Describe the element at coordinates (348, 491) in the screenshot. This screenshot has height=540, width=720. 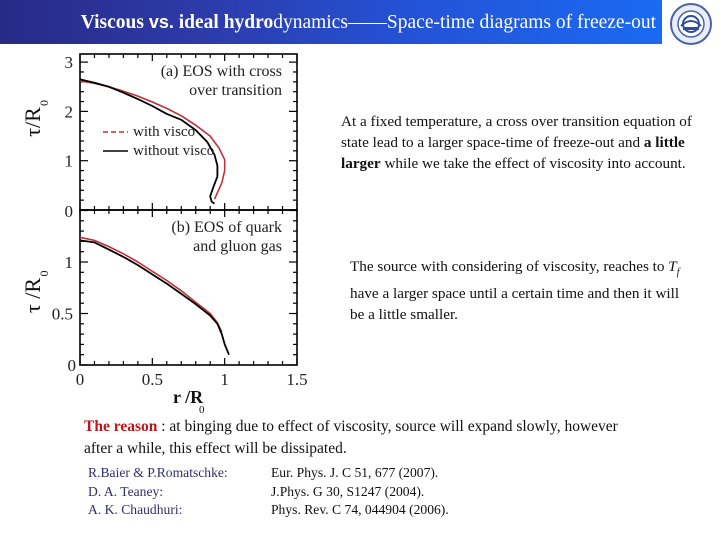
I see `reference-citation: J.Phys. G 30, S1247 (2004).` at that location.